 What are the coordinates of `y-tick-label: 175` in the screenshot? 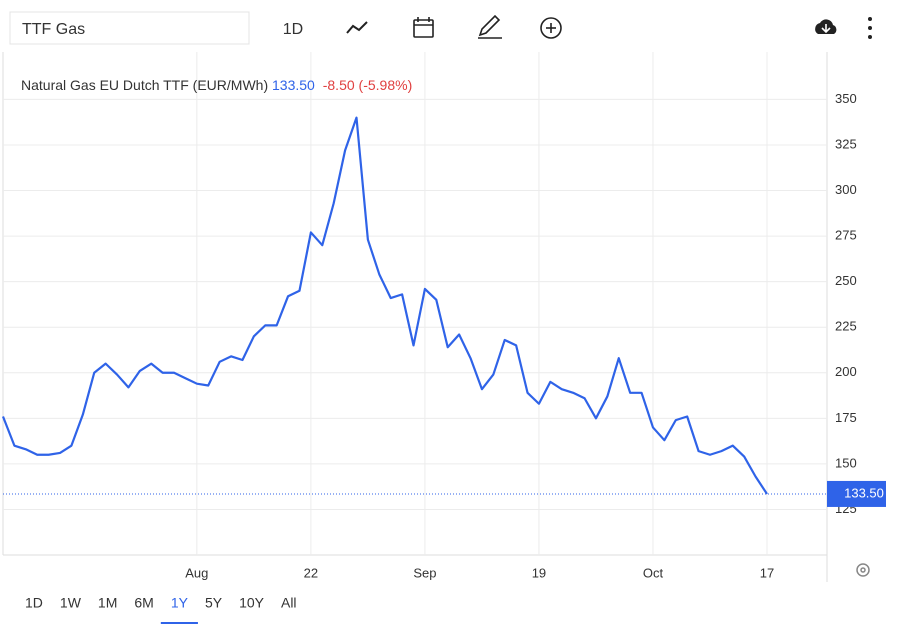 It's located at (846, 417).